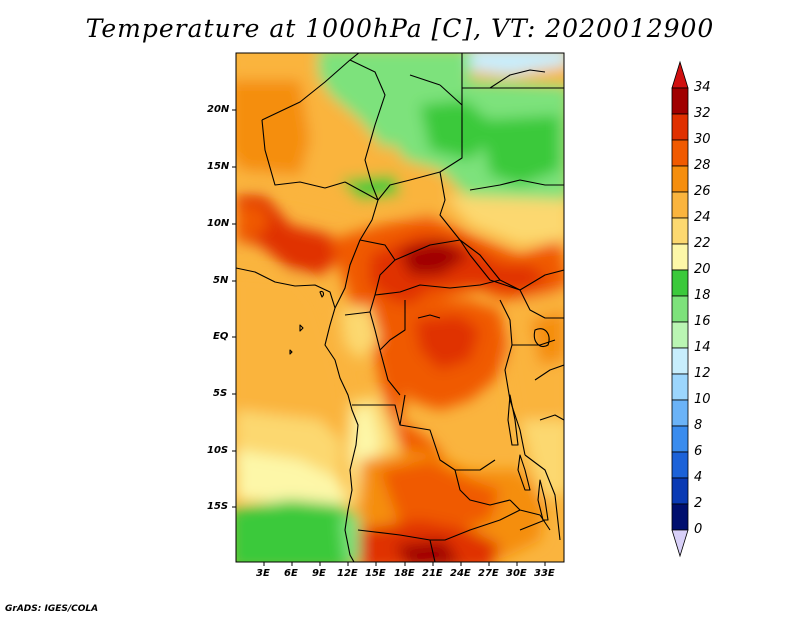 This screenshot has width=800, height=618. What do you see at coordinates (702, 139) in the screenshot?
I see `colorbar-label: 30` at bounding box center [702, 139].